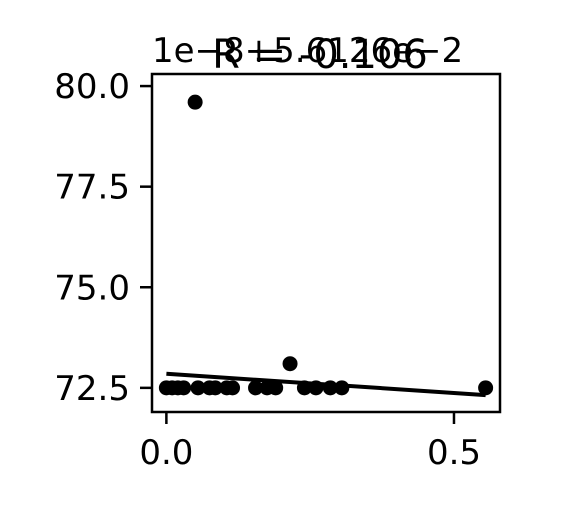  I want to click on x-offset-label: 1e−8+5.6126e−2, so click(307, 51).